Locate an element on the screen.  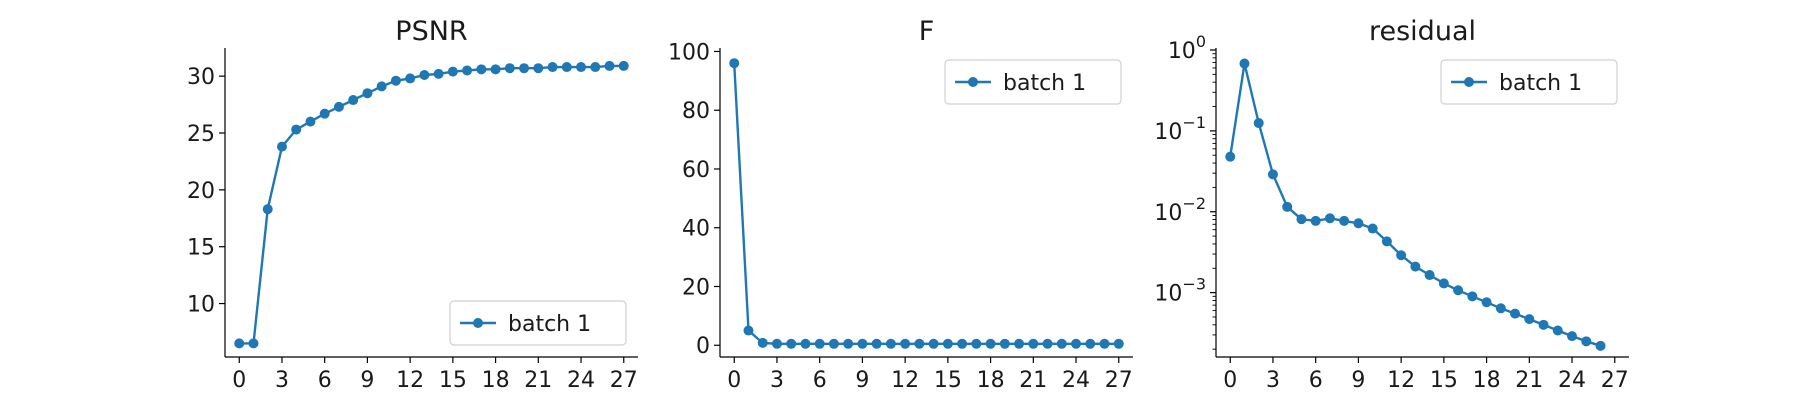
y-tick-label: 80 is located at coordinates (696, 111).